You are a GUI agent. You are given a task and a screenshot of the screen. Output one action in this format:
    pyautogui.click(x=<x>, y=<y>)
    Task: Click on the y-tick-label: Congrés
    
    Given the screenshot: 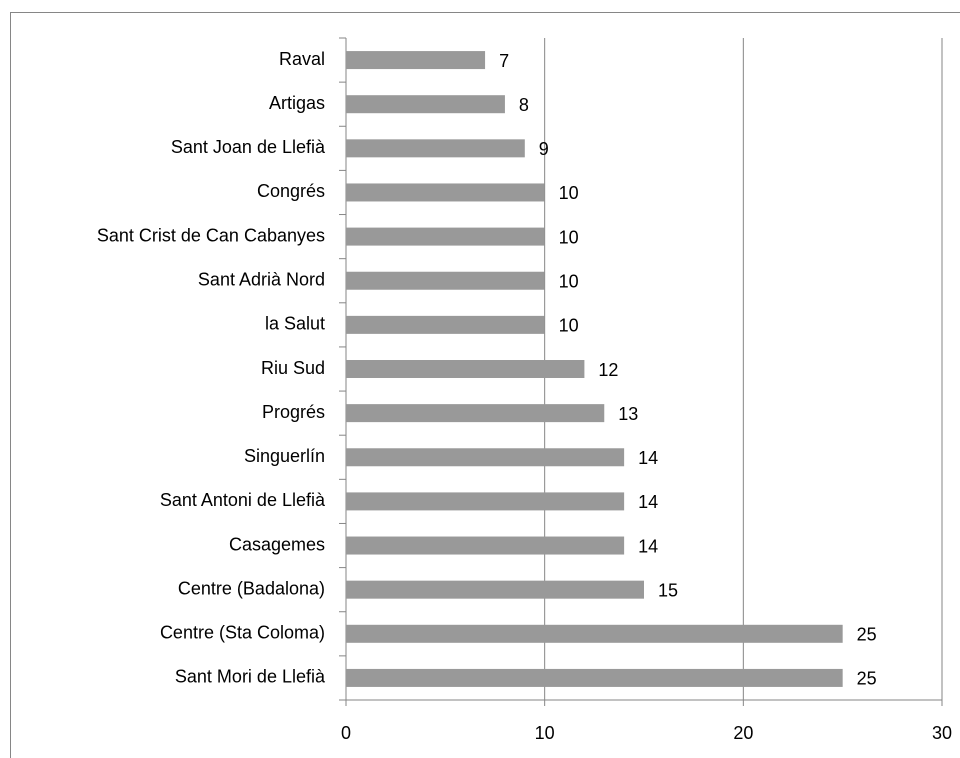 What is the action you would take?
    pyautogui.click(x=291, y=191)
    